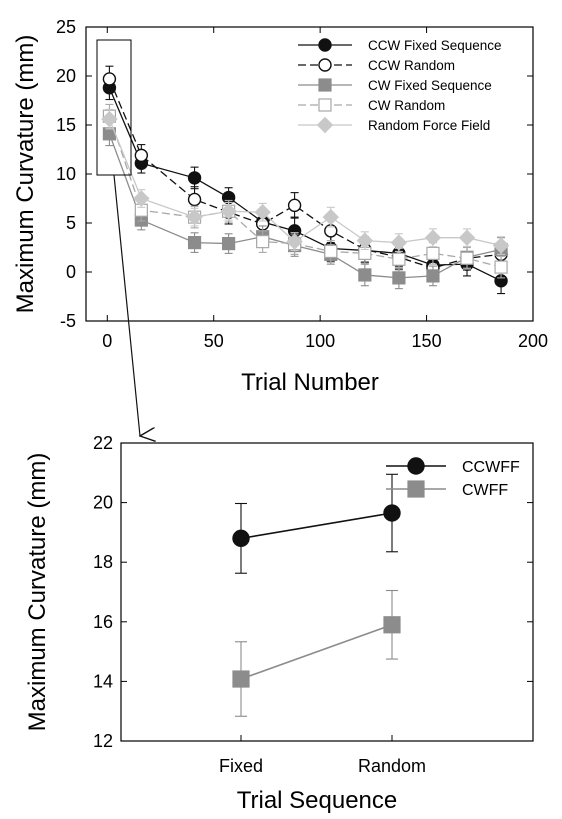  Describe the element at coordinates (71, 223) in the screenshot. I see `top-y-tick-label: 5` at that location.